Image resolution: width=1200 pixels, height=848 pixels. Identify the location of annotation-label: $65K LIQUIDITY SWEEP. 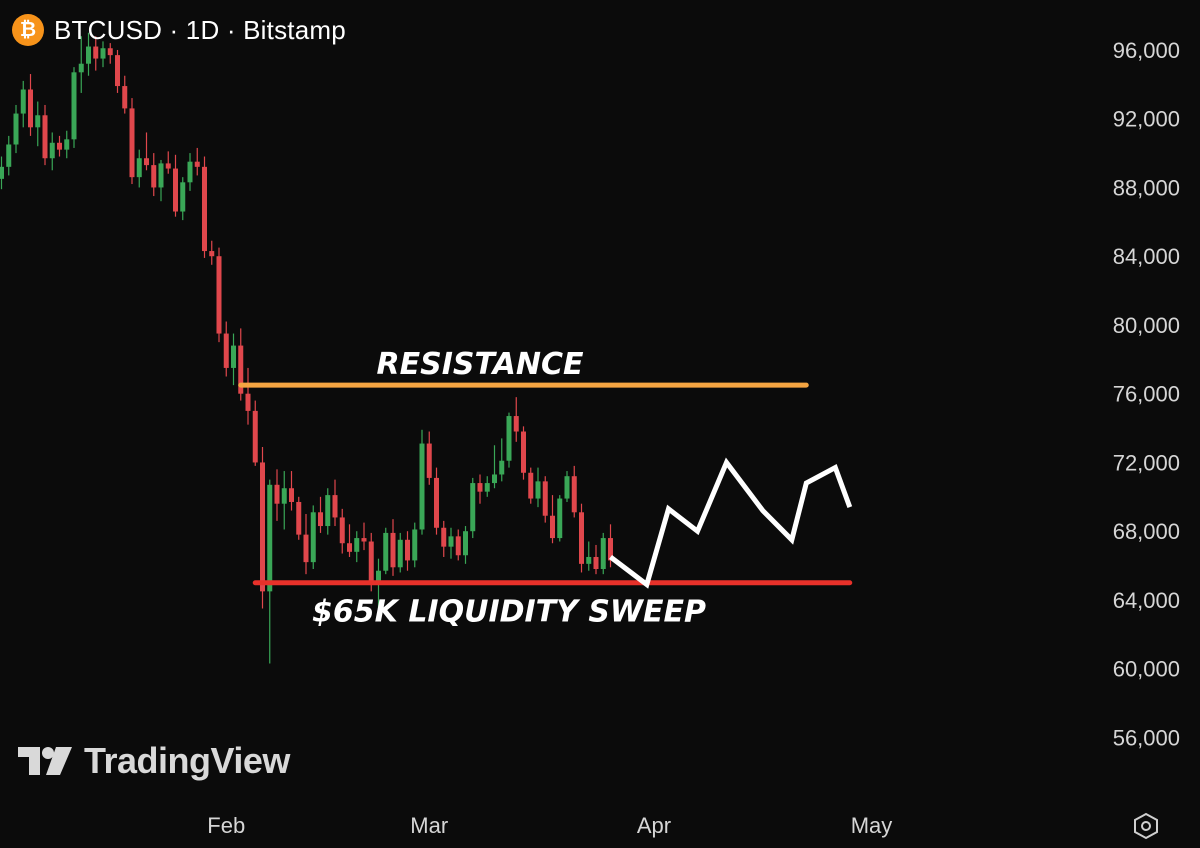
(509, 611).